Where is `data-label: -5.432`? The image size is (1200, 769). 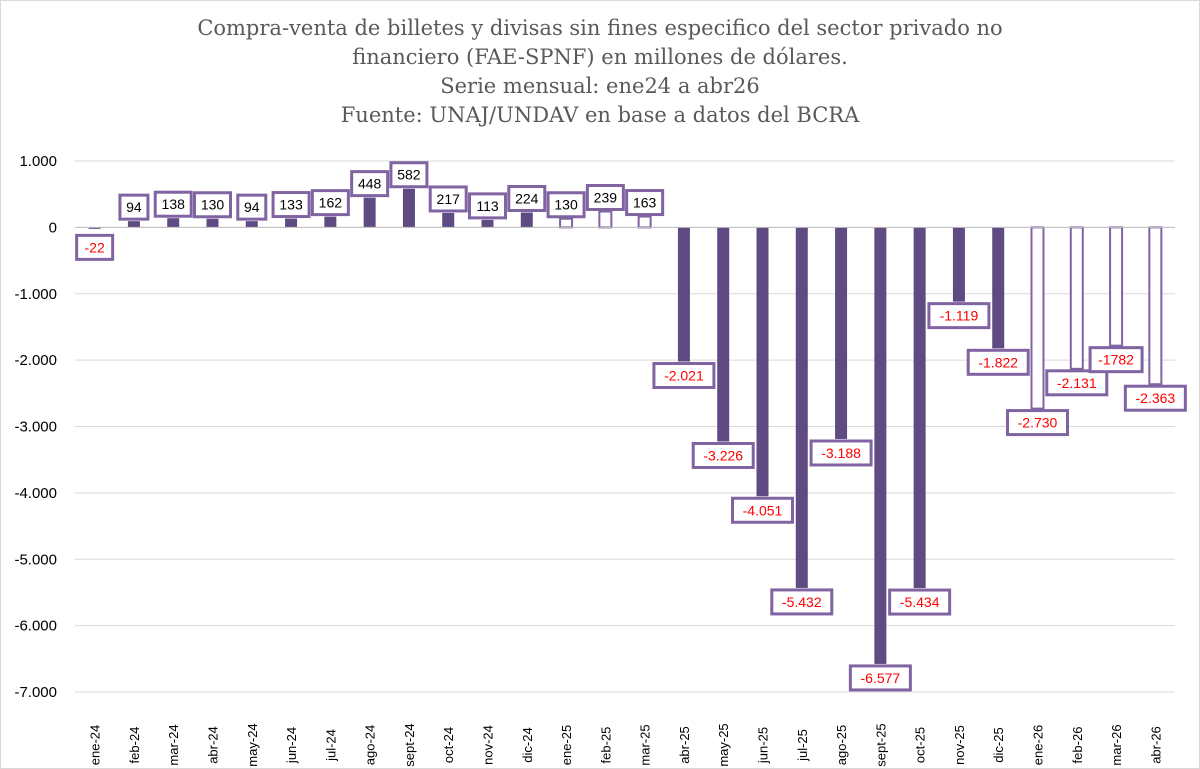
data-label: -5.432 is located at coordinates (802, 602).